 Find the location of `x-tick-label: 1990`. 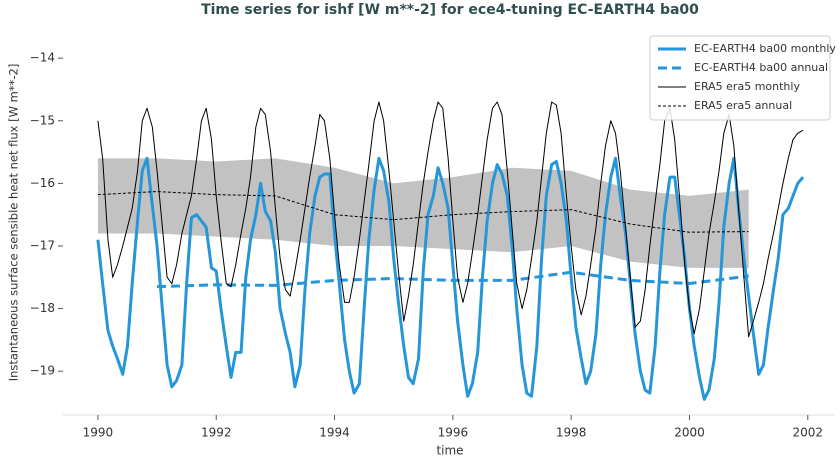

x-tick-label: 1990 is located at coordinates (98, 433).